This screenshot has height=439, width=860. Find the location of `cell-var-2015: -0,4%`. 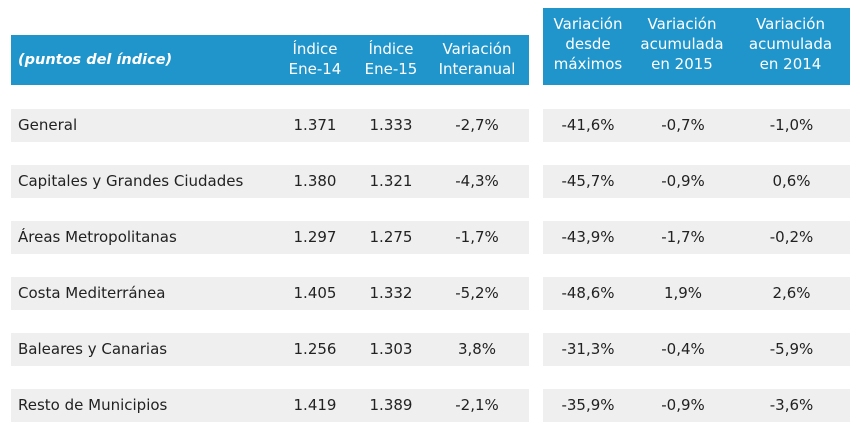

cell-var-2015: -0,4% is located at coordinates (683, 349).